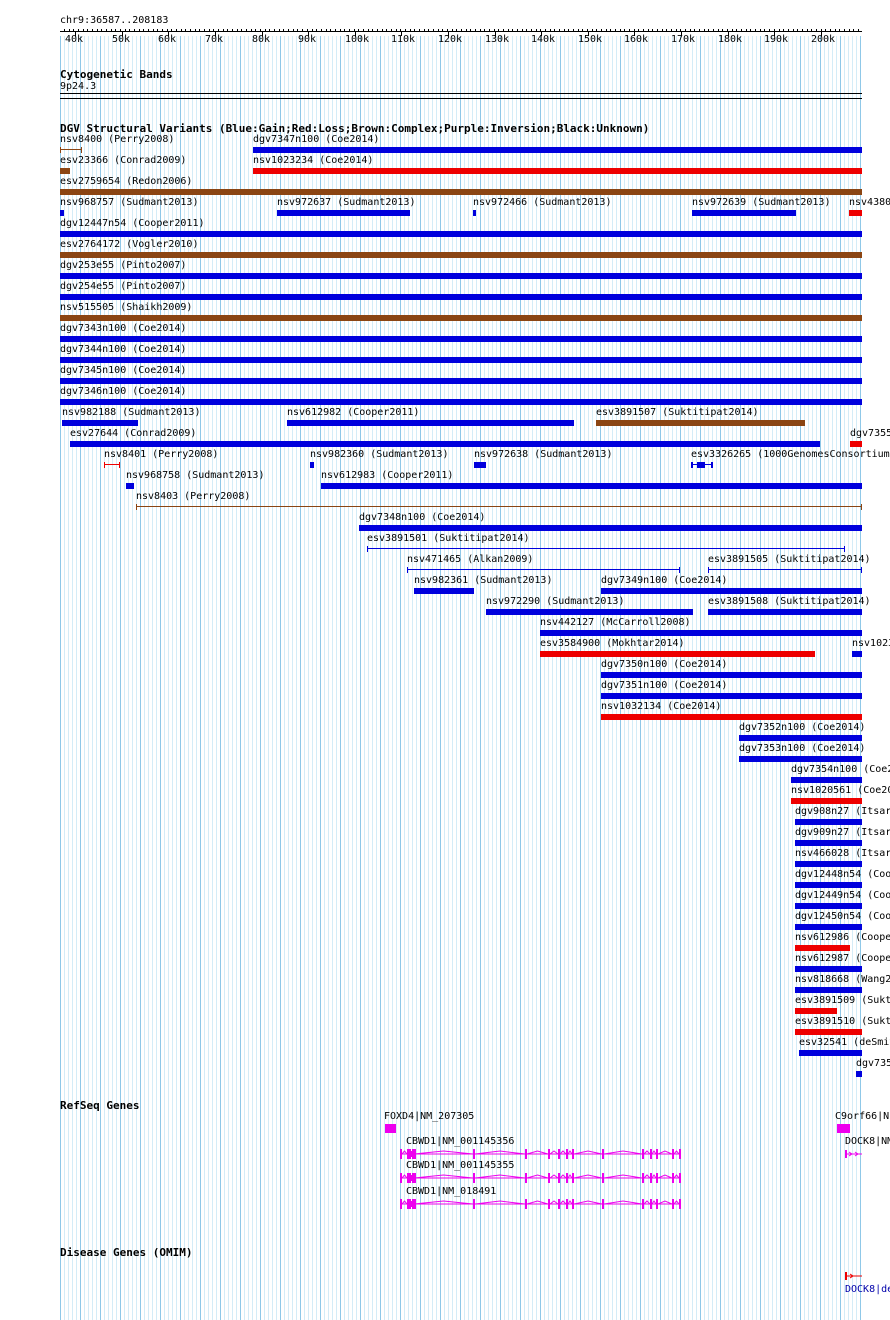 This screenshot has width=890, height=1320. What do you see at coordinates (842, 916) in the screenshot?
I see `variant-label: dgv12450n54 (Coo` at bounding box center [842, 916].